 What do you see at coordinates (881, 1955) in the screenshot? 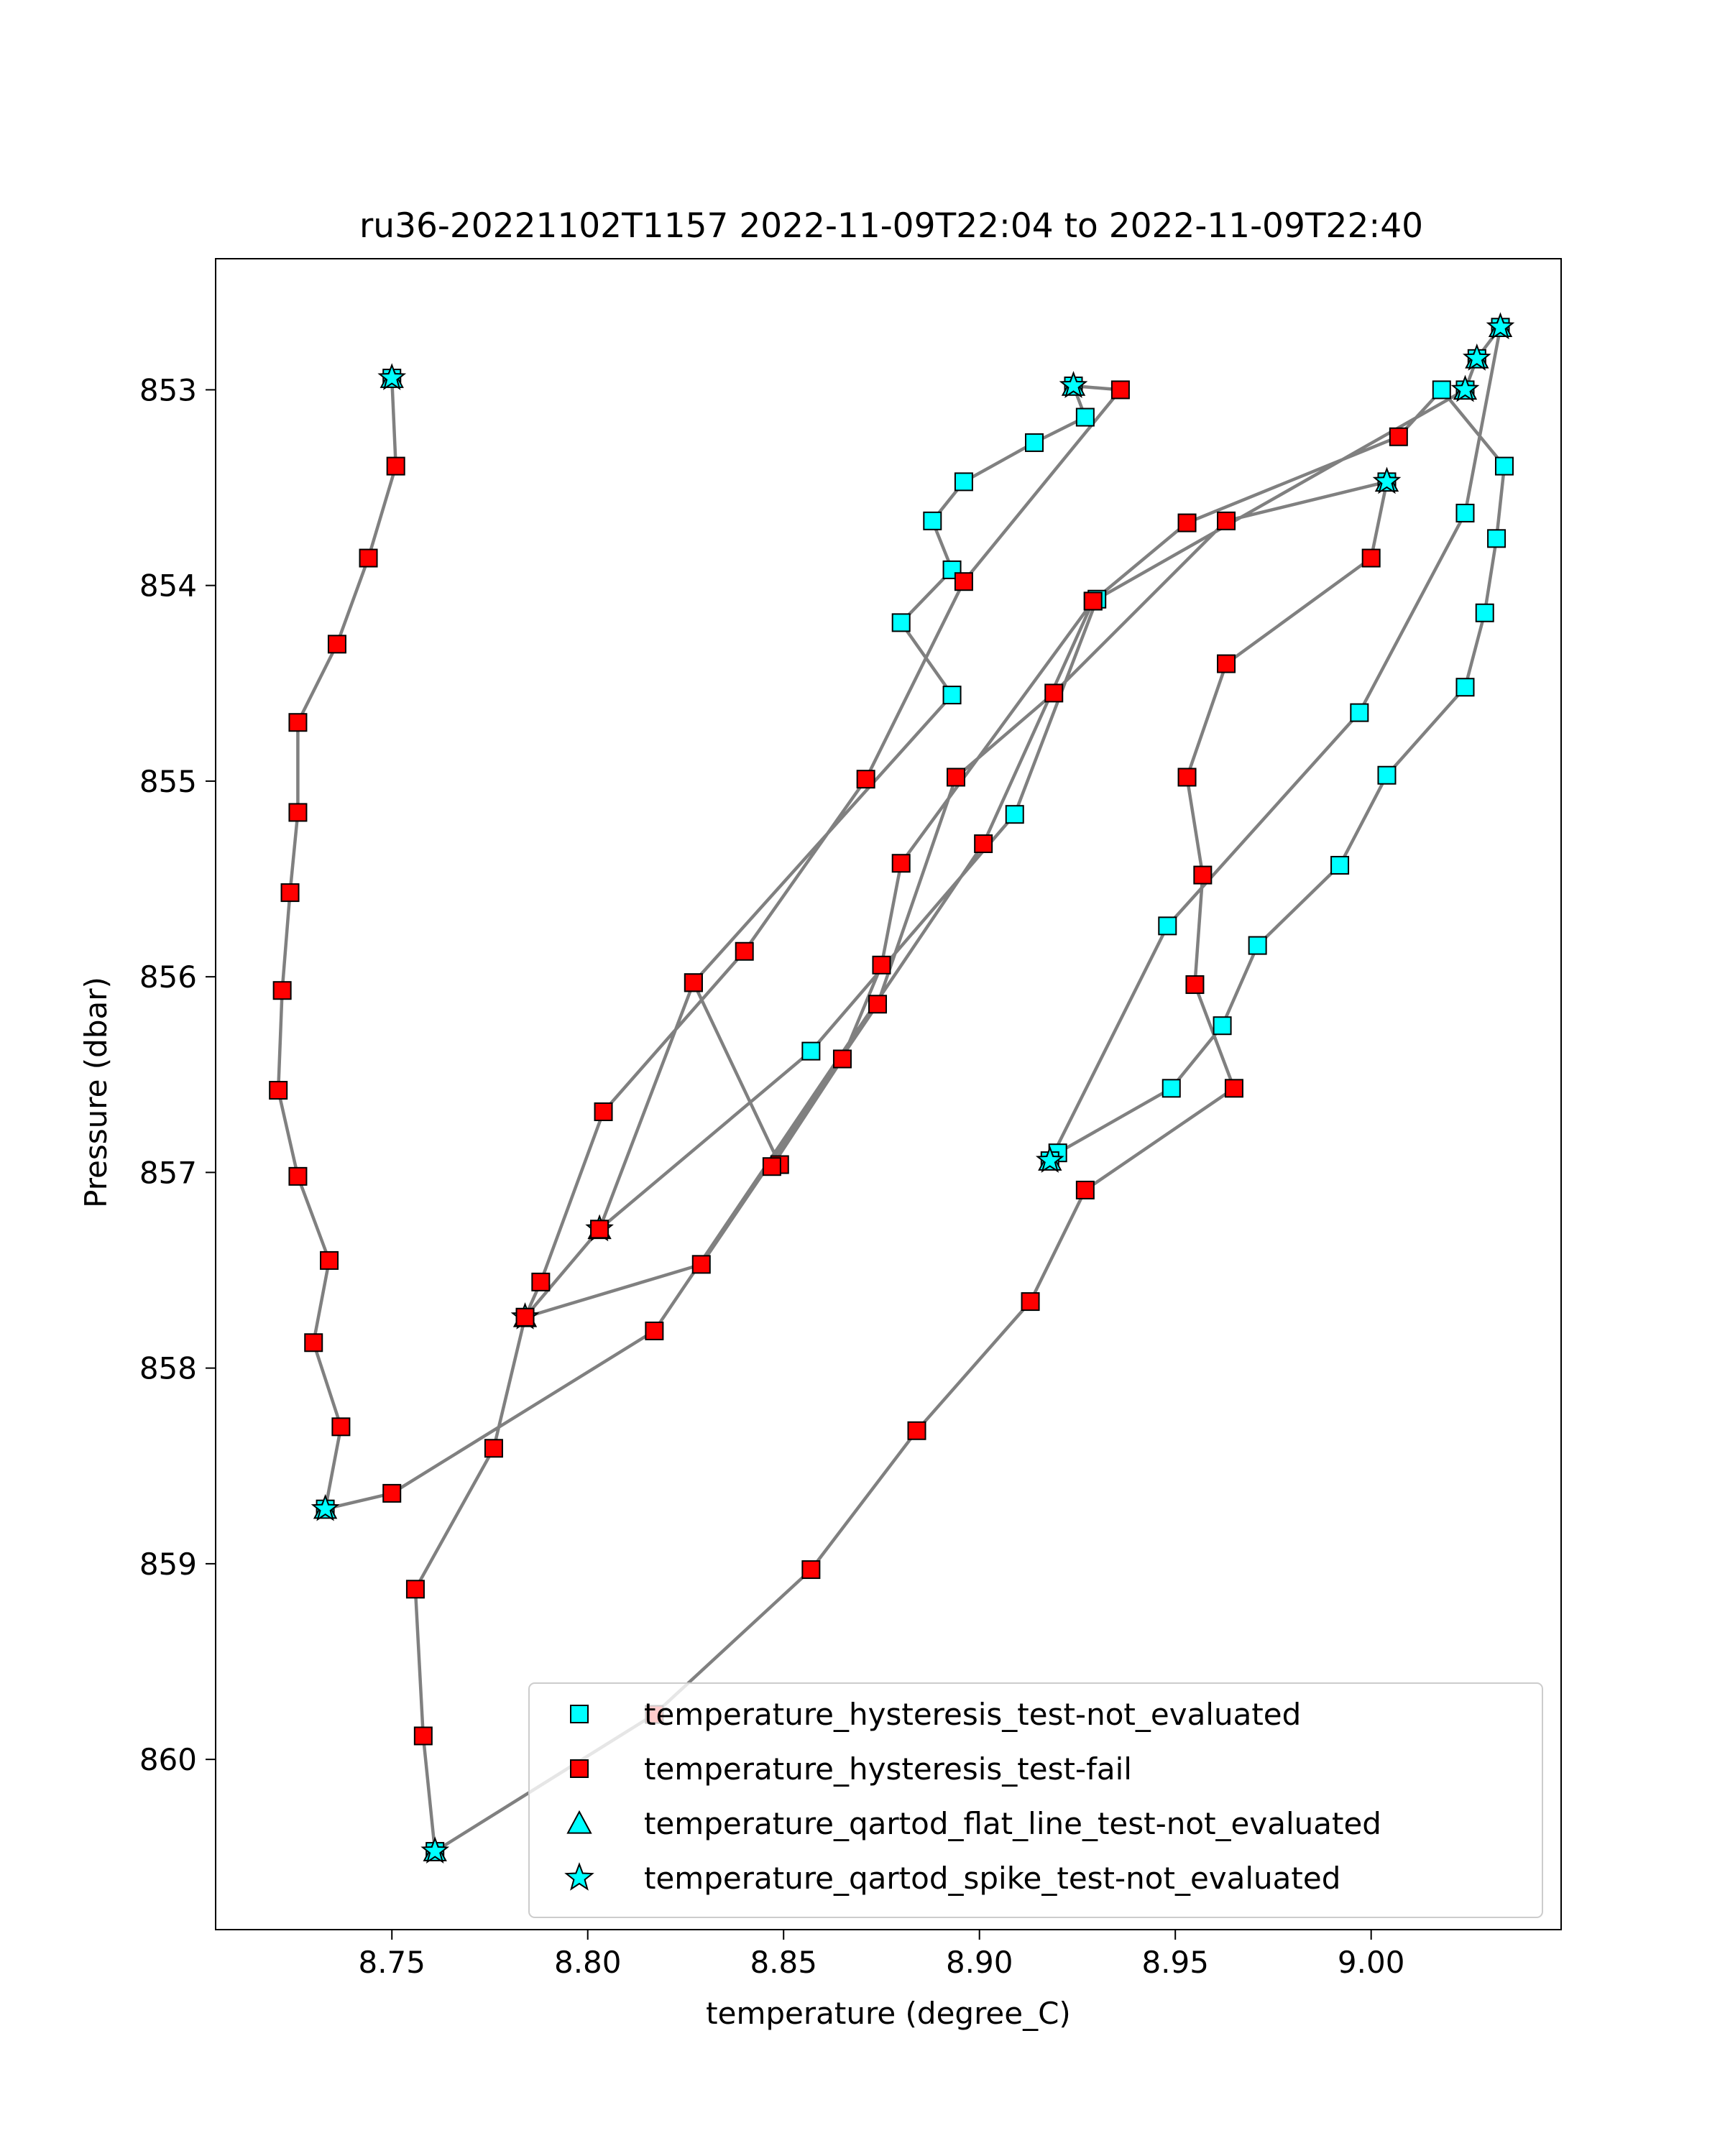
I see `x-axis-ticks: 8.75 8.80 8.85 8.90 8.95 9.00` at bounding box center [881, 1955].